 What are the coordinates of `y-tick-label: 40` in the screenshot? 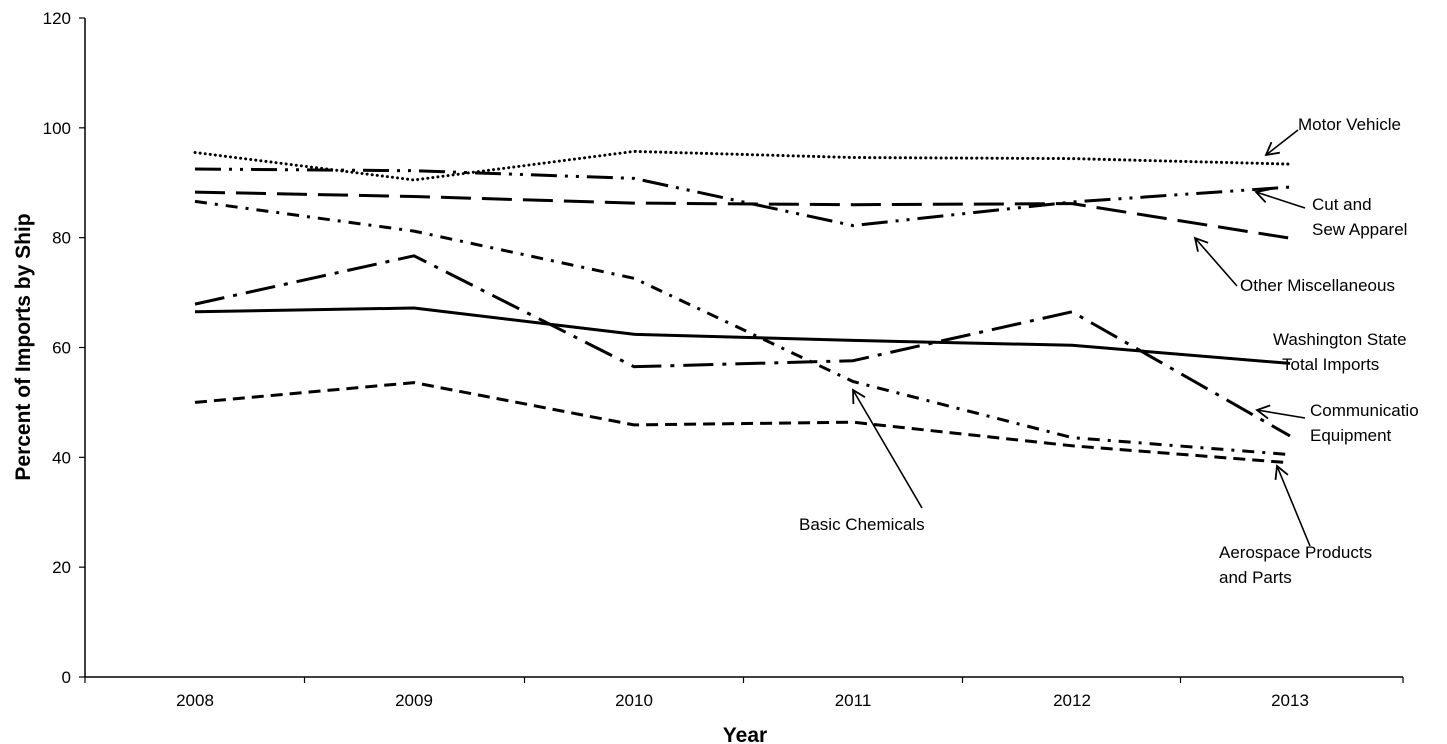 It's located at (61, 457).